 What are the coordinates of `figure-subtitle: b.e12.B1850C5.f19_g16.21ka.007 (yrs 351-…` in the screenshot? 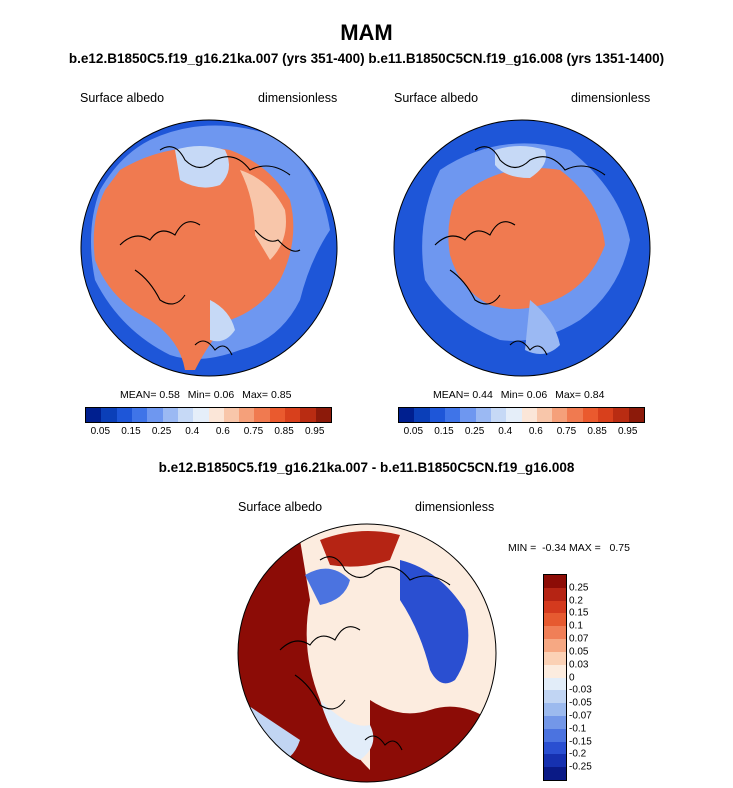 It's located at (366, 58).